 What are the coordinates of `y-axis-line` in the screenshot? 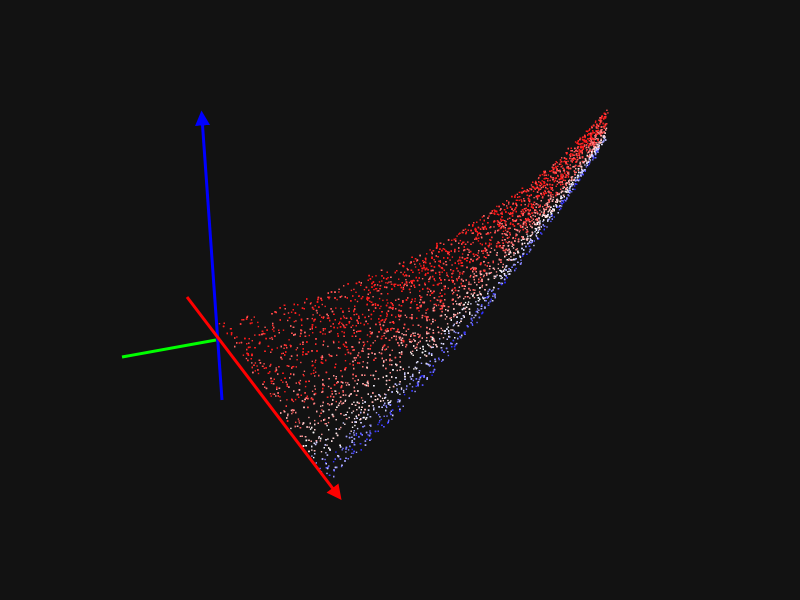 It's located at (169, 348).